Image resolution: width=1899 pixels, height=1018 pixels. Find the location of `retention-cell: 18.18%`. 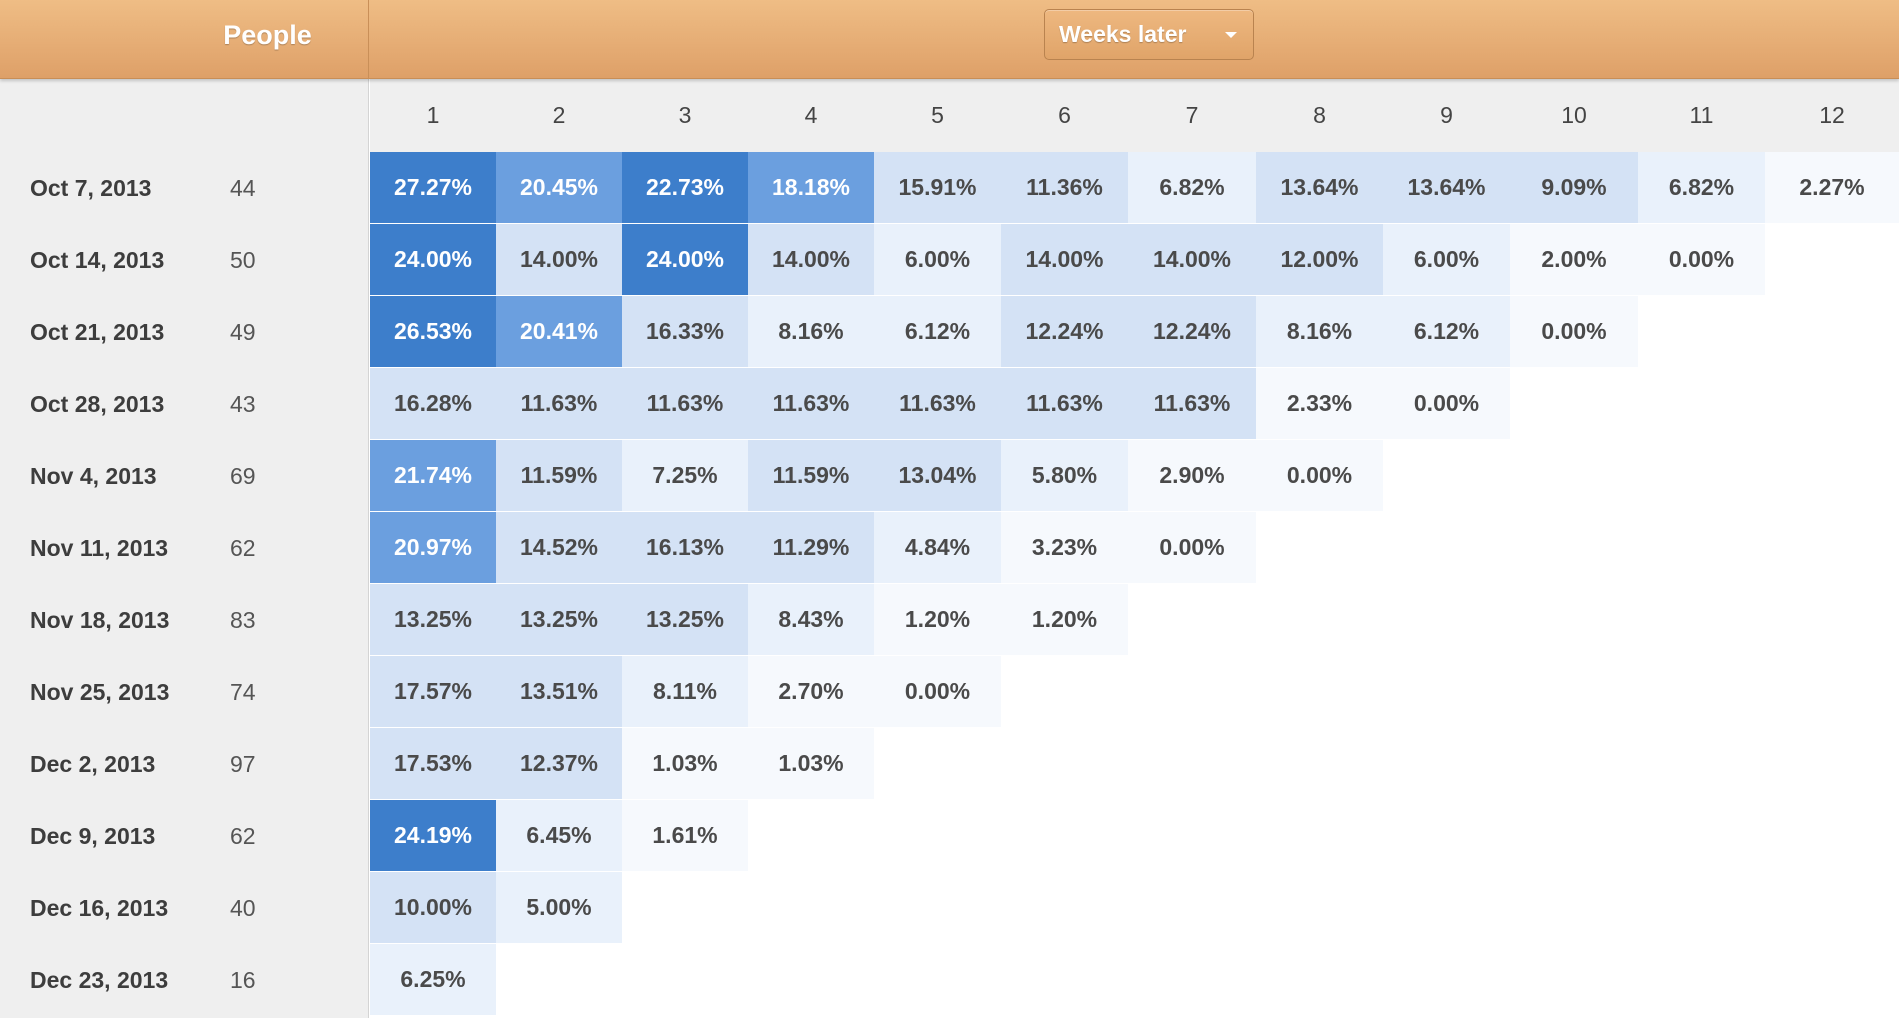

retention-cell: 18.18% is located at coordinates (811, 187).